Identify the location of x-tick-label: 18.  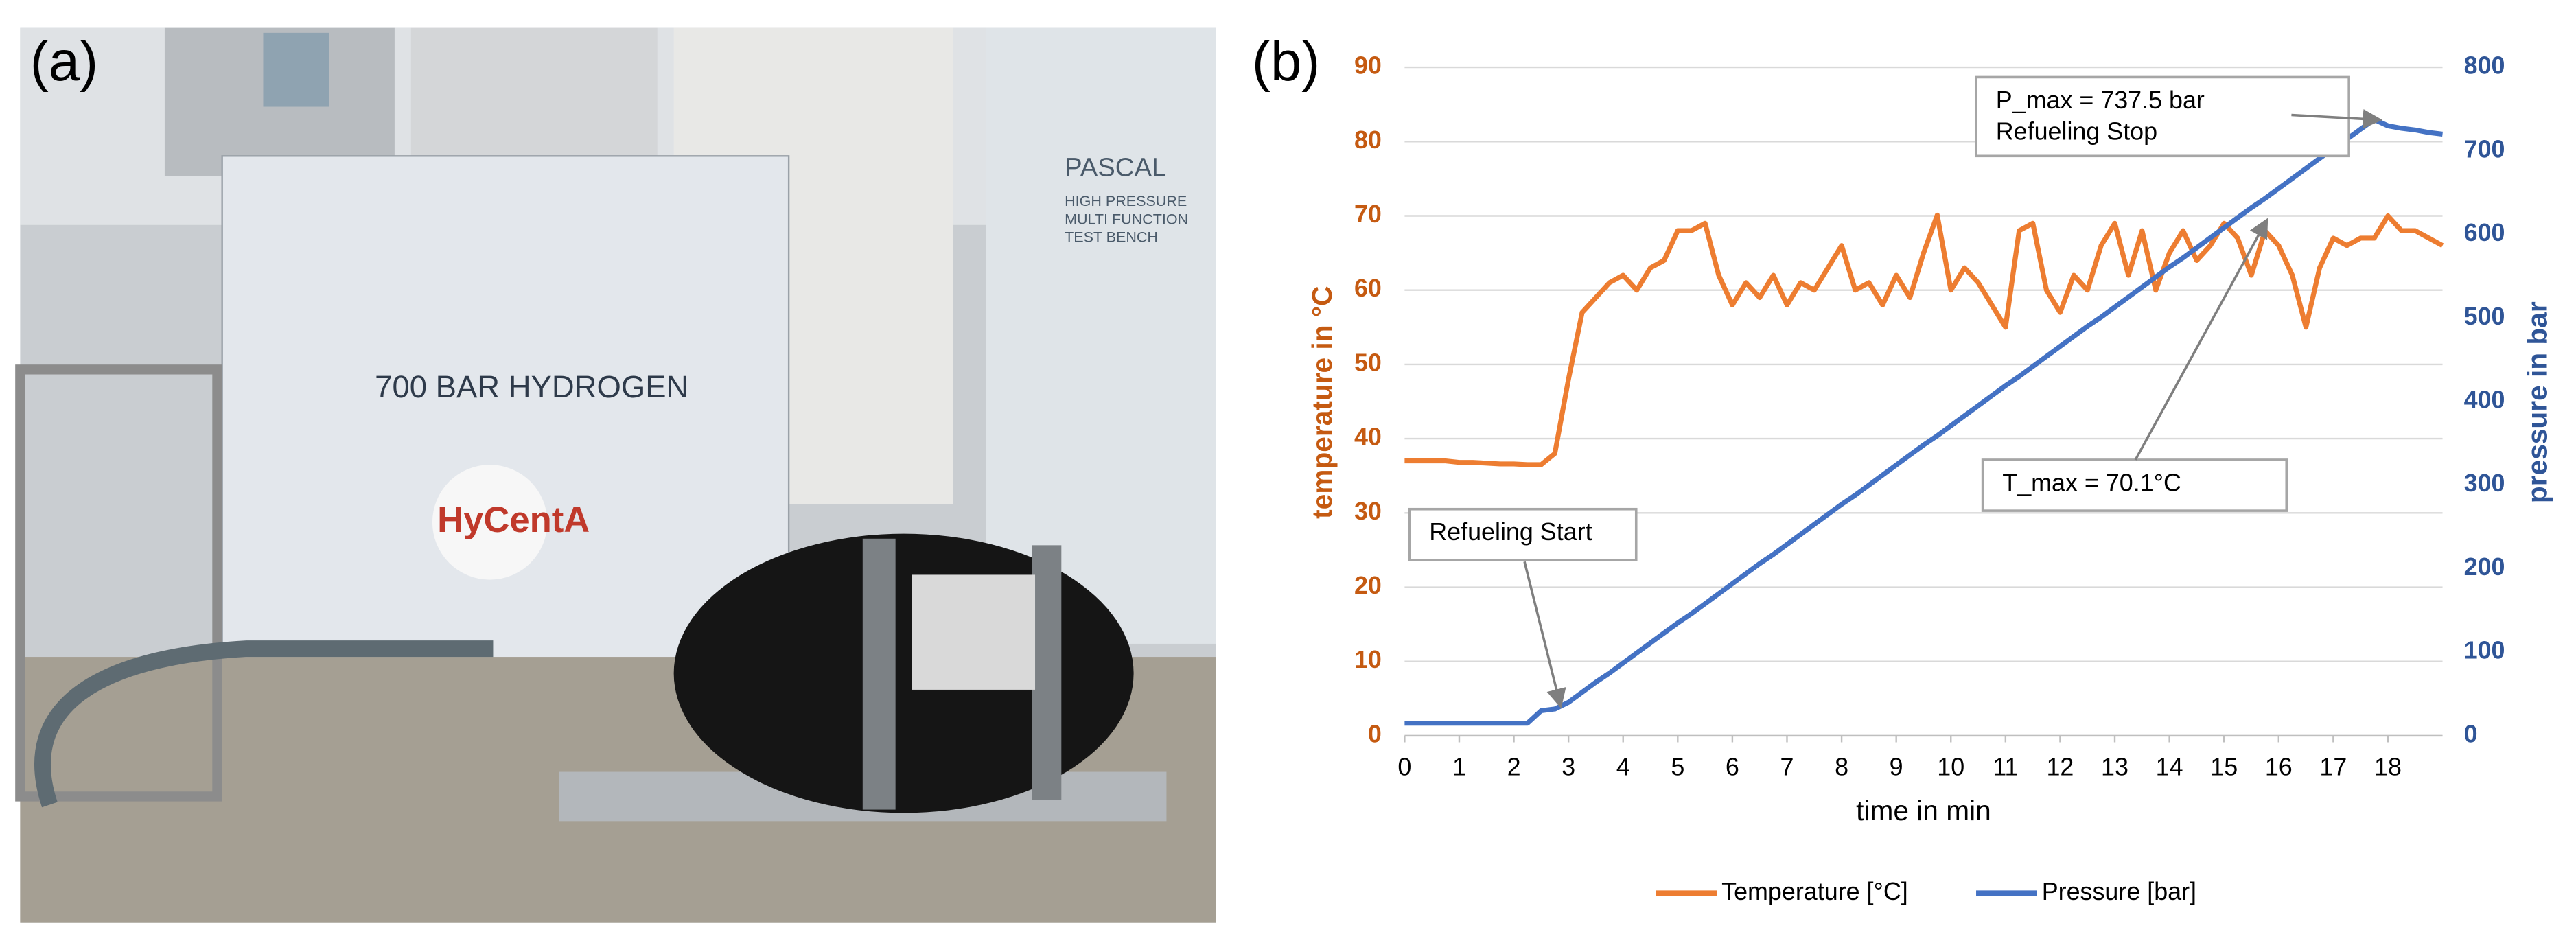
(2388, 766).